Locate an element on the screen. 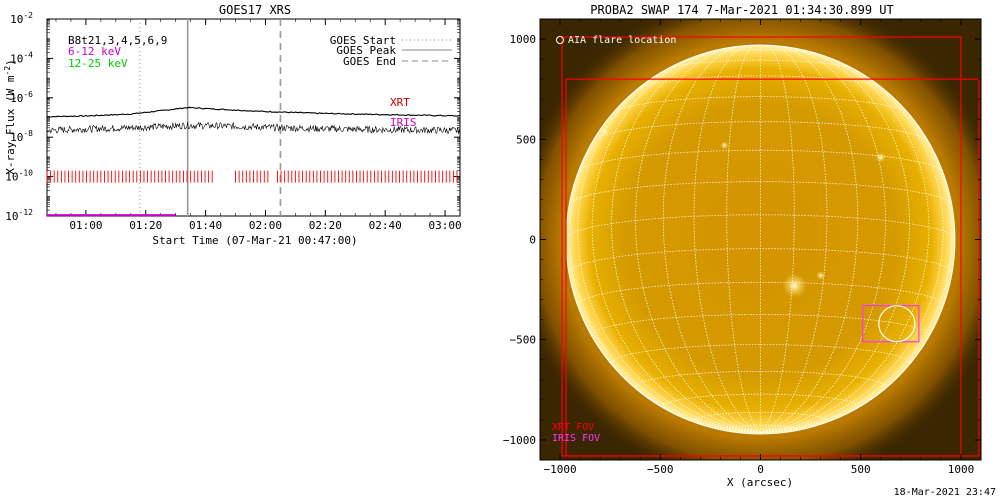  instrument-coverage is located at coordinates (252, 193).